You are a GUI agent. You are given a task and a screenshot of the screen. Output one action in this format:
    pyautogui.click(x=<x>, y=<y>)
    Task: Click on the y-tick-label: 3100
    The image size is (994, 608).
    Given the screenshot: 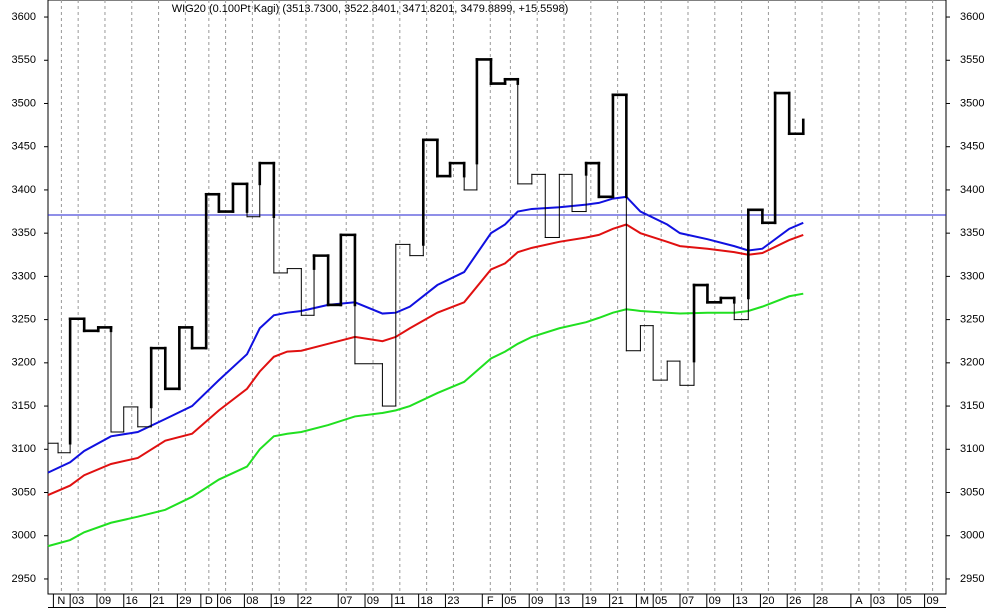 What is the action you would take?
    pyautogui.click(x=24, y=449)
    